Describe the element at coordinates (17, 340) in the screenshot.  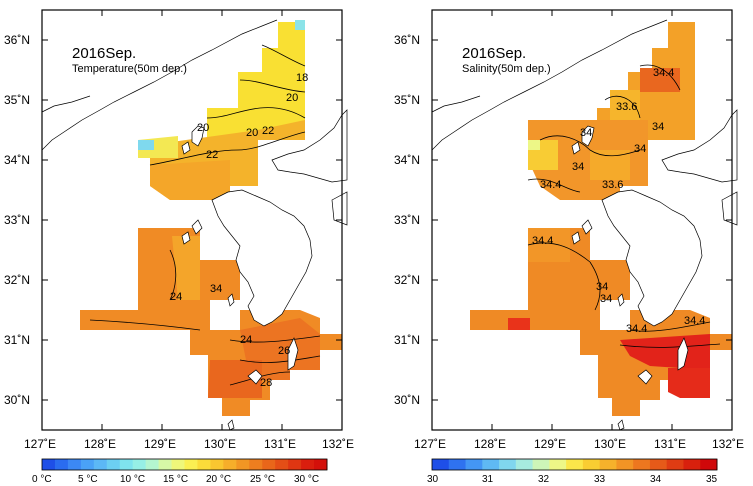
I see `y-tick-label: 31˚N` at that location.